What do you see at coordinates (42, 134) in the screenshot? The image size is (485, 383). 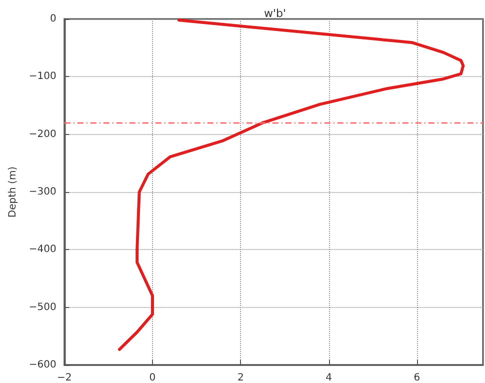 I see `y-tick-label: −200` at bounding box center [42, 134].